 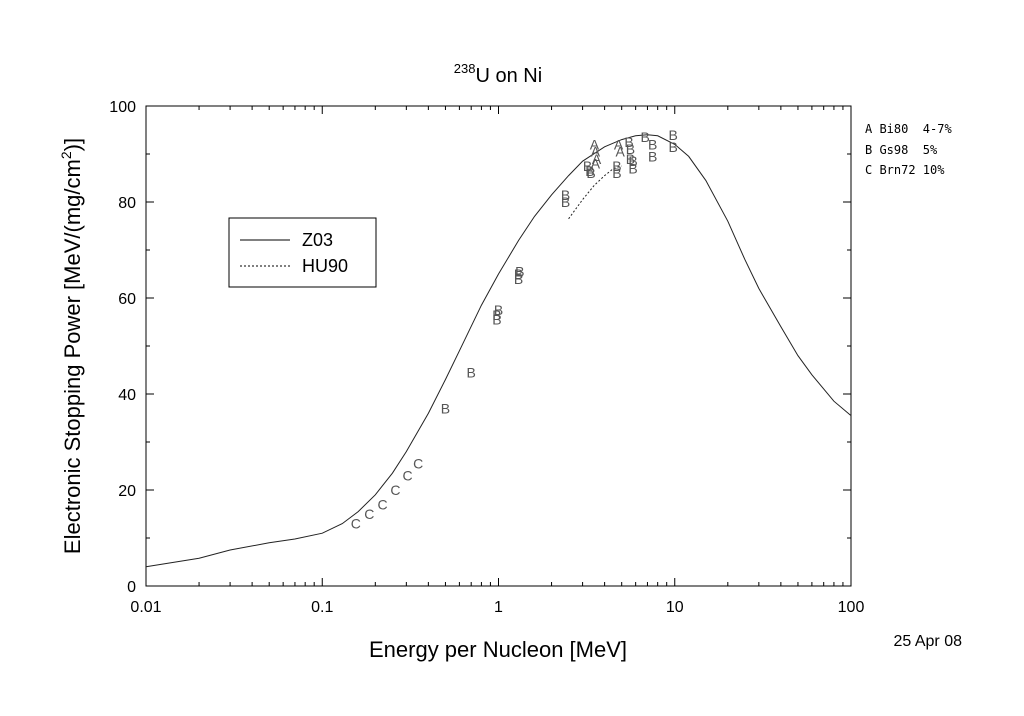 I want to click on x-tick-label: 100, so click(x=851, y=607).